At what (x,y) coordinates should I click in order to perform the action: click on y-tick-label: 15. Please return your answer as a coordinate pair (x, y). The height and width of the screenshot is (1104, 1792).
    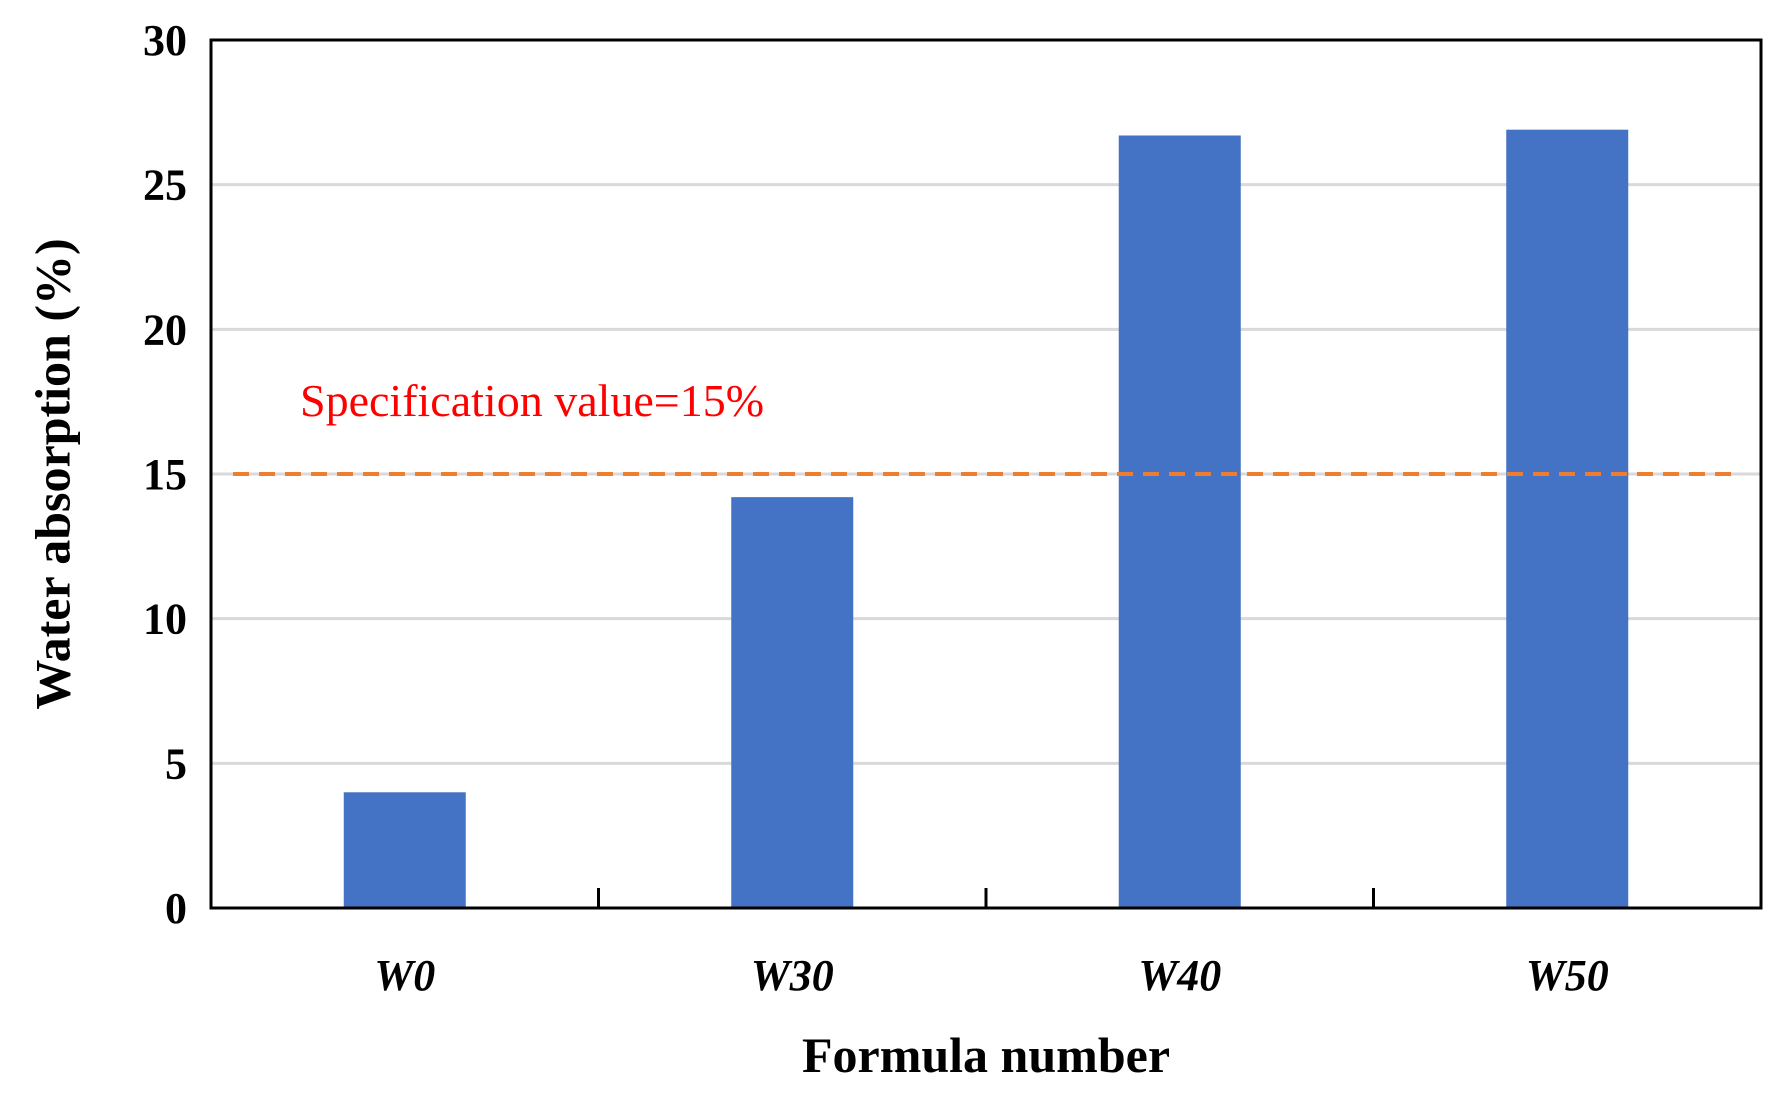
    Looking at the image, I should click on (165, 474).